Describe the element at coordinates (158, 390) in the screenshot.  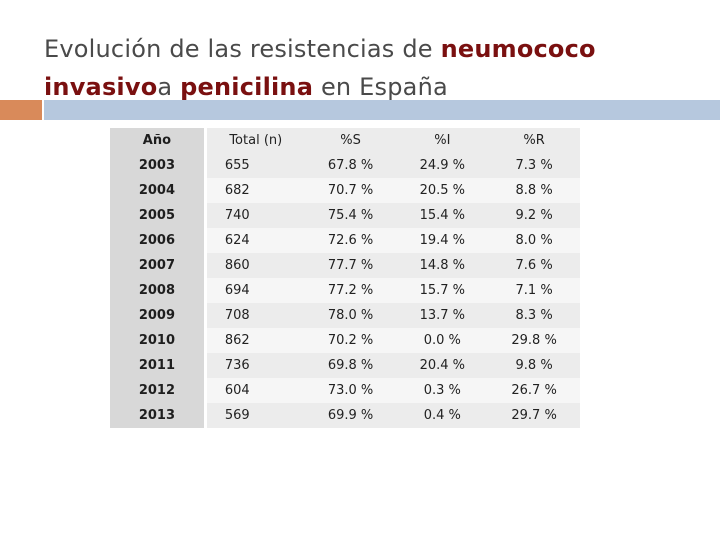
I see `cell-year: 2012` at that location.